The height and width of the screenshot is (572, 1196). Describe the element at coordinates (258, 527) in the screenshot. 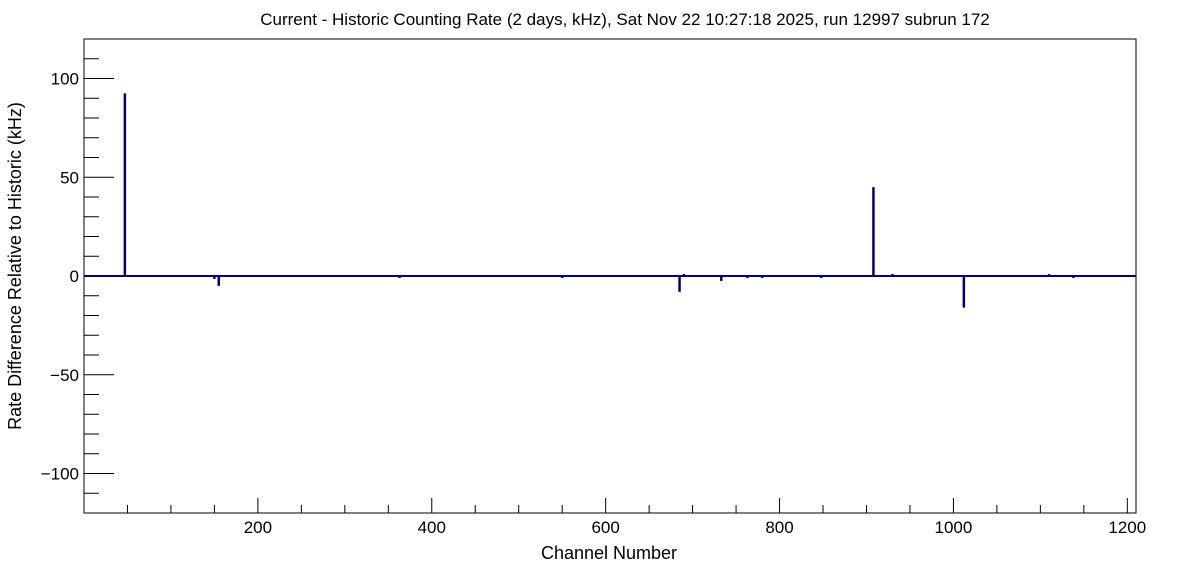

I see `x-tick-label: 200` at that location.